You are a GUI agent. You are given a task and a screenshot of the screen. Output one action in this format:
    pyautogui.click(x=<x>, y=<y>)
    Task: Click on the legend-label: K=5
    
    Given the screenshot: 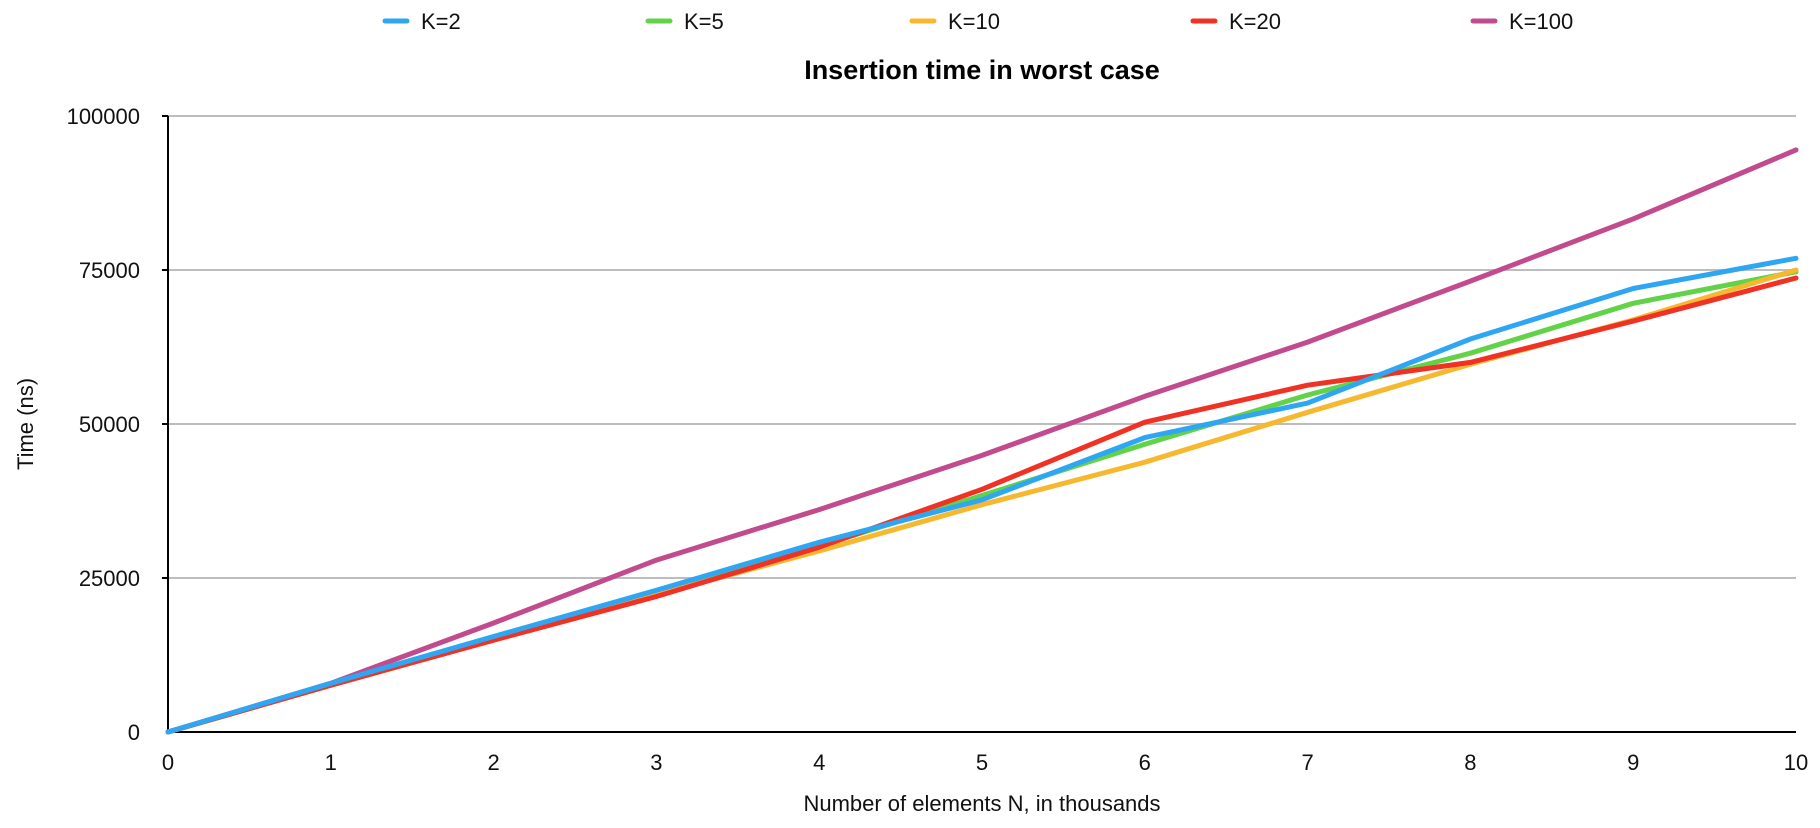 What is the action you would take?
    pyautogui.click(x=704, y=21)
    